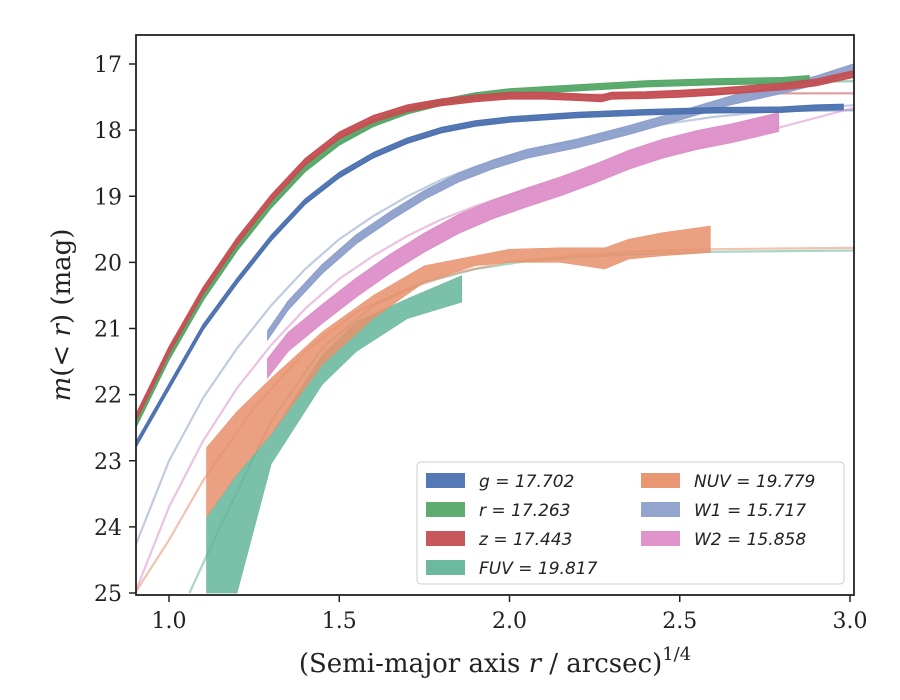 This screenshot has height=700, width=900. Describe the element at coordinates (750, 540) in the screenshot. I see `legend-entry-label: W2 = 15.858` at that location.